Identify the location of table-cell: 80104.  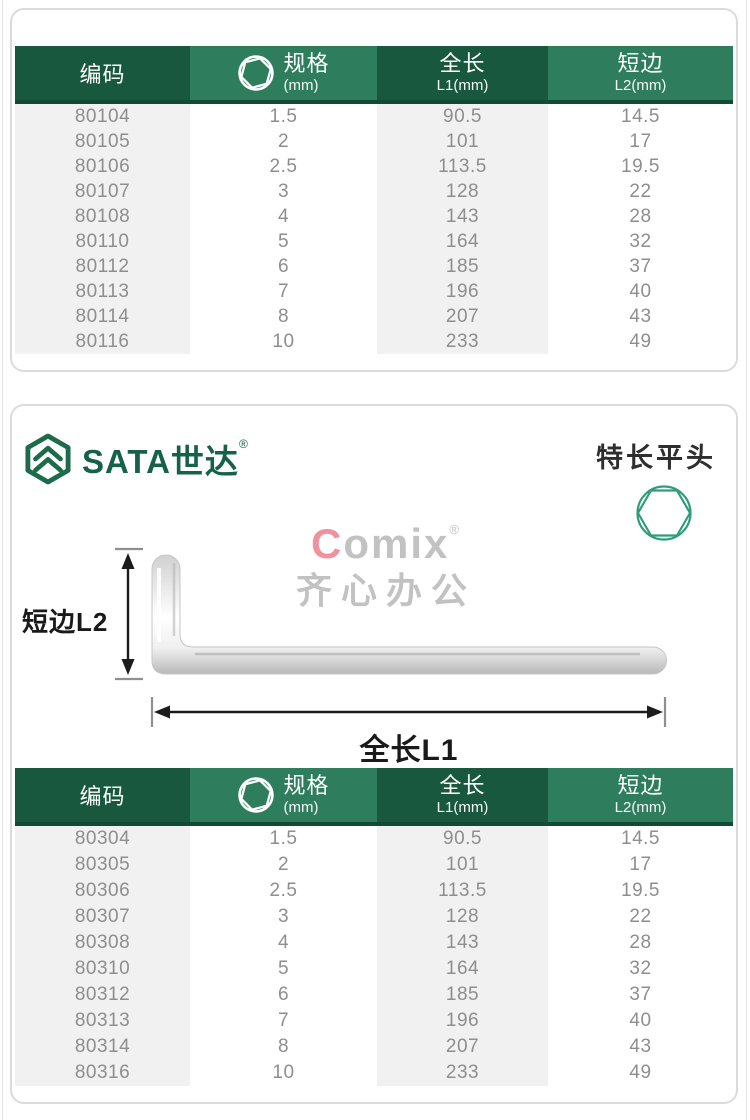
(102, 116).